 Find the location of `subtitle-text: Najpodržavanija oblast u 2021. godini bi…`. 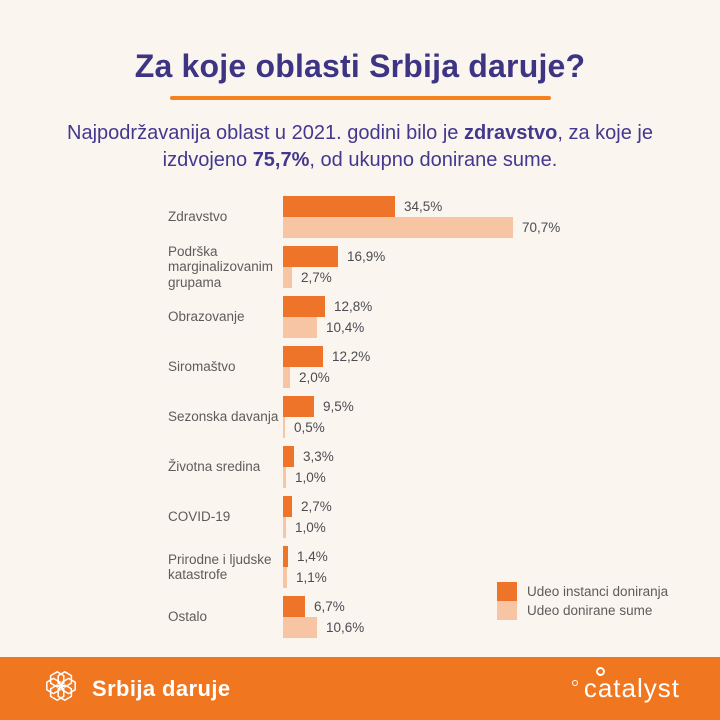

subtitle-text: Najpodržavanija oblast u 2021. godini bi… is located at coordinates (265, 133).